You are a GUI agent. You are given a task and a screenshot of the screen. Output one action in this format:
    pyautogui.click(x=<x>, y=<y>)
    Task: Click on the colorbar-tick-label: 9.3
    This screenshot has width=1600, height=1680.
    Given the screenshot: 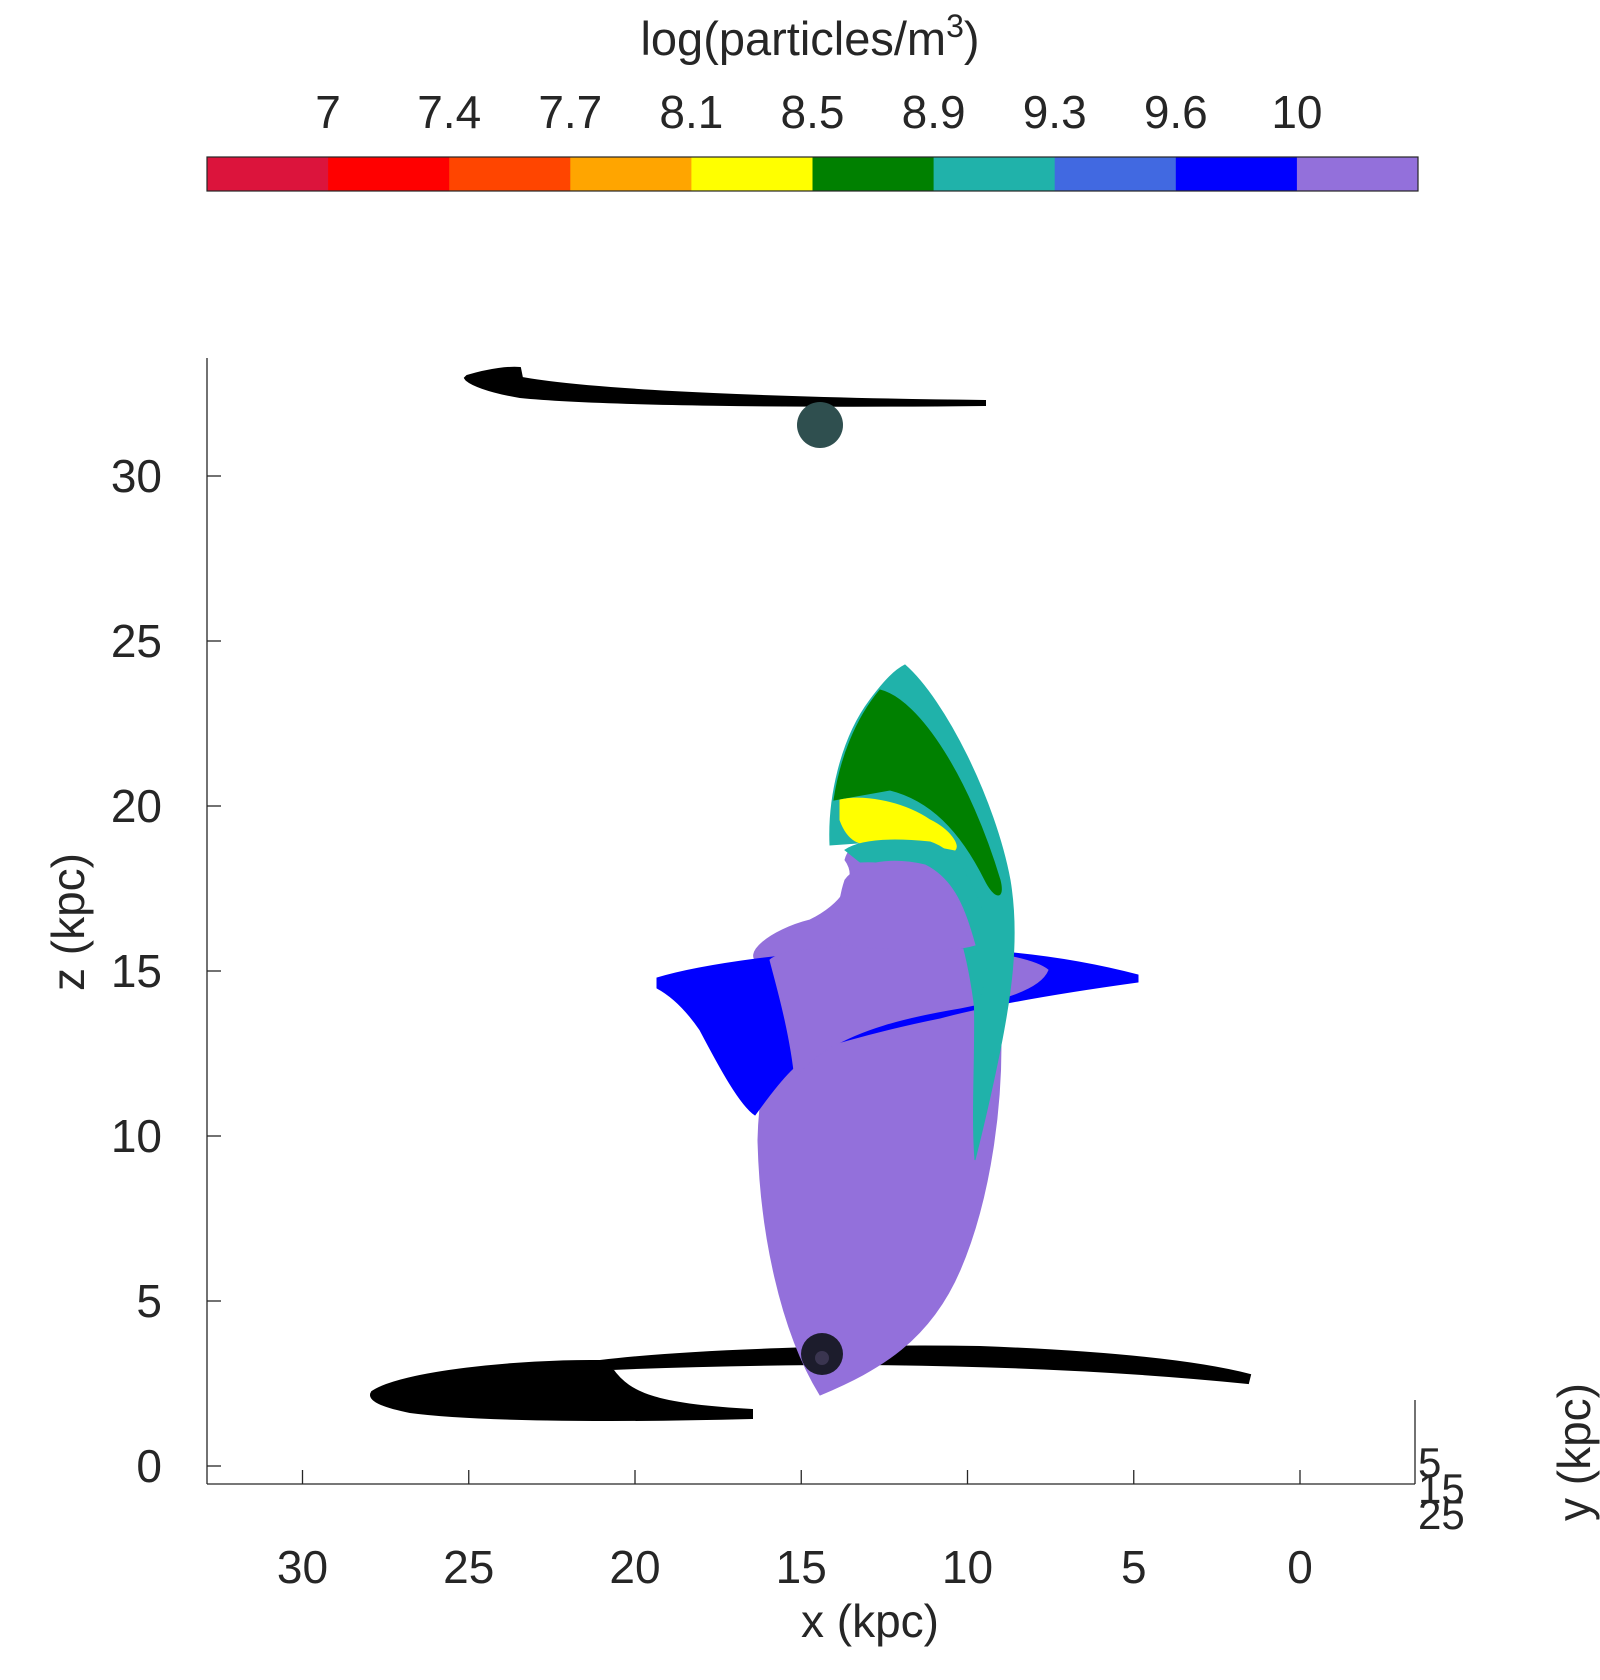 What is the action you would take?
    pyautogui.click(x=1055, y=112)
    